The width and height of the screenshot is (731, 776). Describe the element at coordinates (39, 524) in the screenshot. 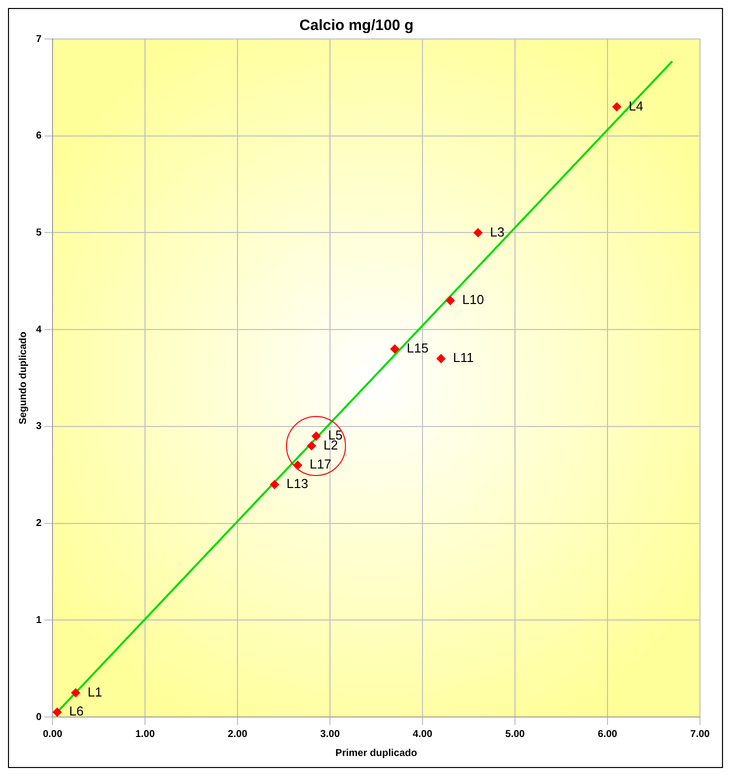

I see `y-tick-label: 2` at that location.